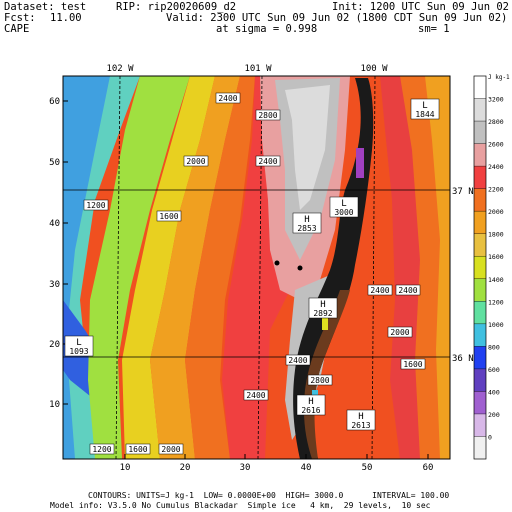 Image resolution: width=512 pixels, height=512 pixels. Describe the element at coordinates (310, 410) in the screenshot. I see `svg-text: 2616` at that location.